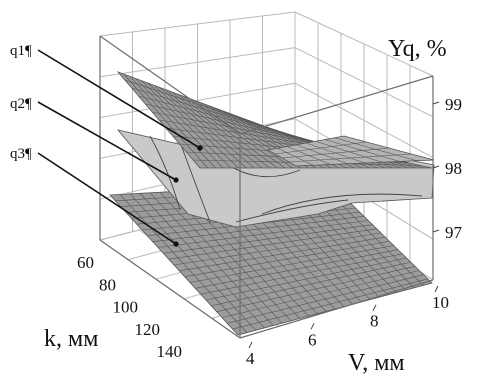 This screenshot has height=378, width=485. Describe the element at coordinates (440, 302) in the screenshot. I see `x-tick-label: 10` at that location.